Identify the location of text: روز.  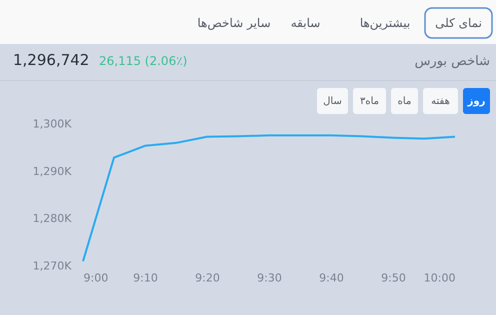
(476, 101).